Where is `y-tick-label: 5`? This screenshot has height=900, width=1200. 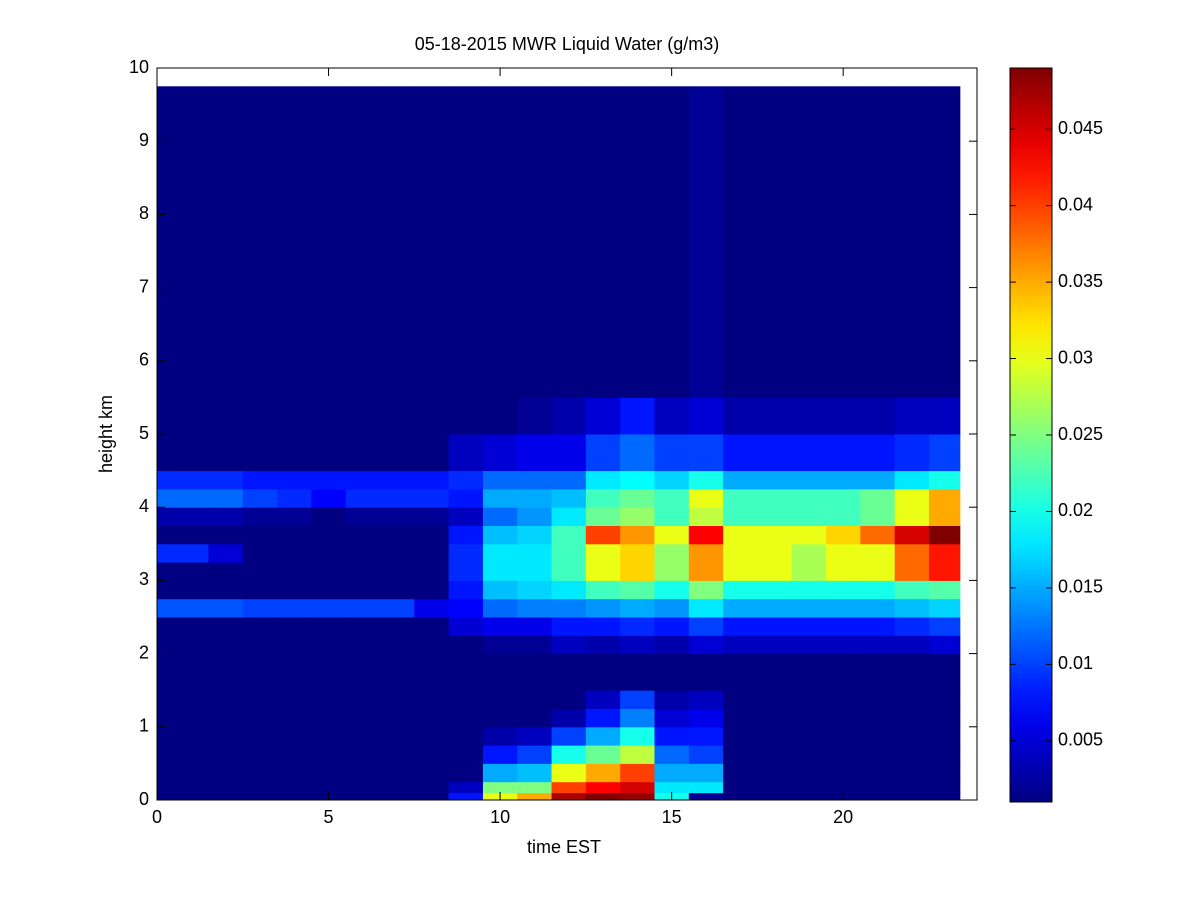
y-tick-label: 5 is located at coordinates (144, 433).